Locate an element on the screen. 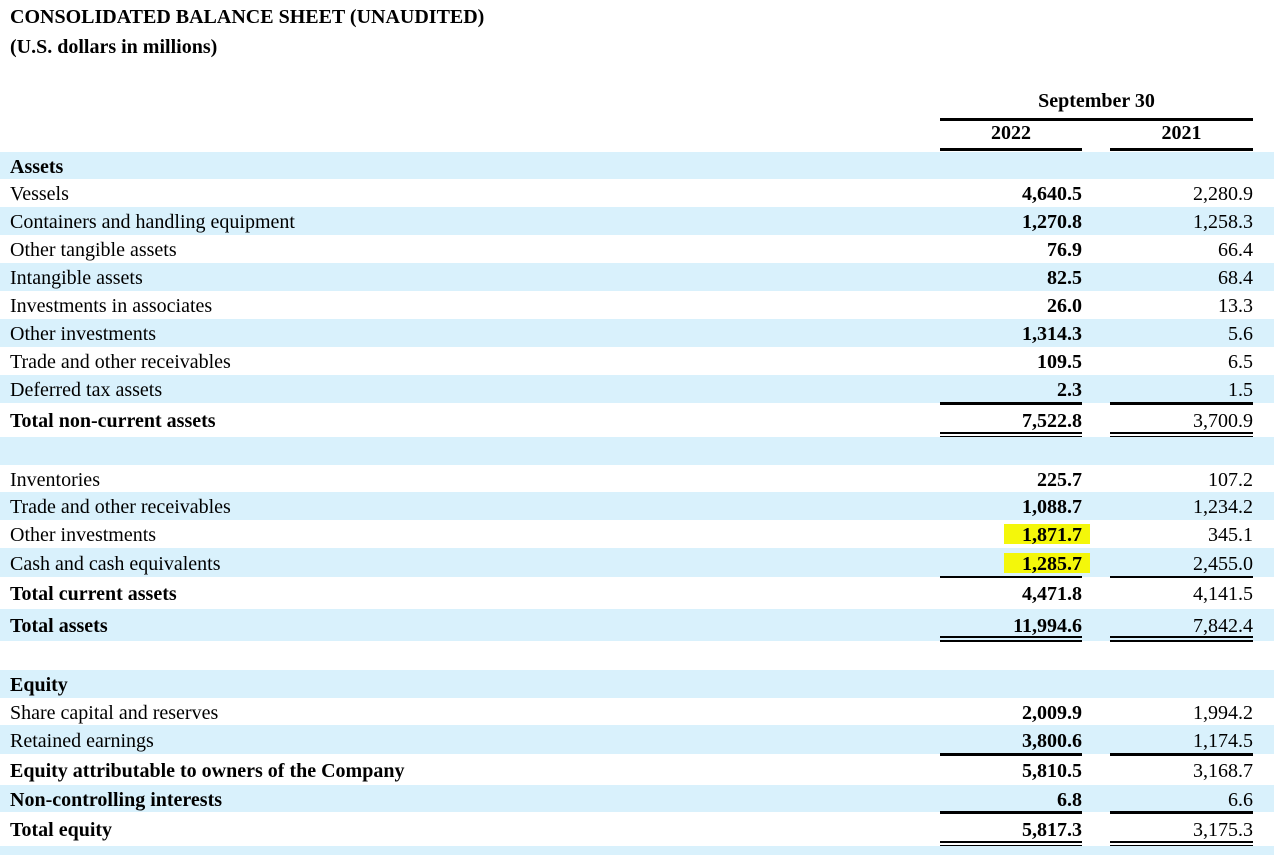  table-row: Total equity 5,817.3 3,175.3 is located at coordinates (637, 829).